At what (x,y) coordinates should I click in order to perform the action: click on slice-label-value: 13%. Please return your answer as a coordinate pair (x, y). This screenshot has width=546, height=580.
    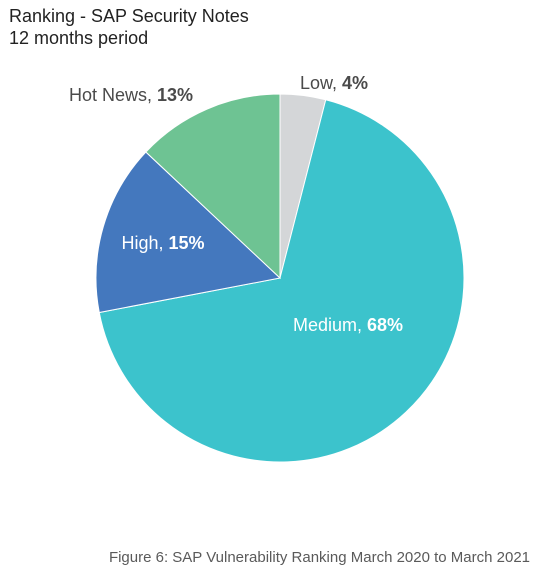
    Looking at the image, I should click on (175, 95).